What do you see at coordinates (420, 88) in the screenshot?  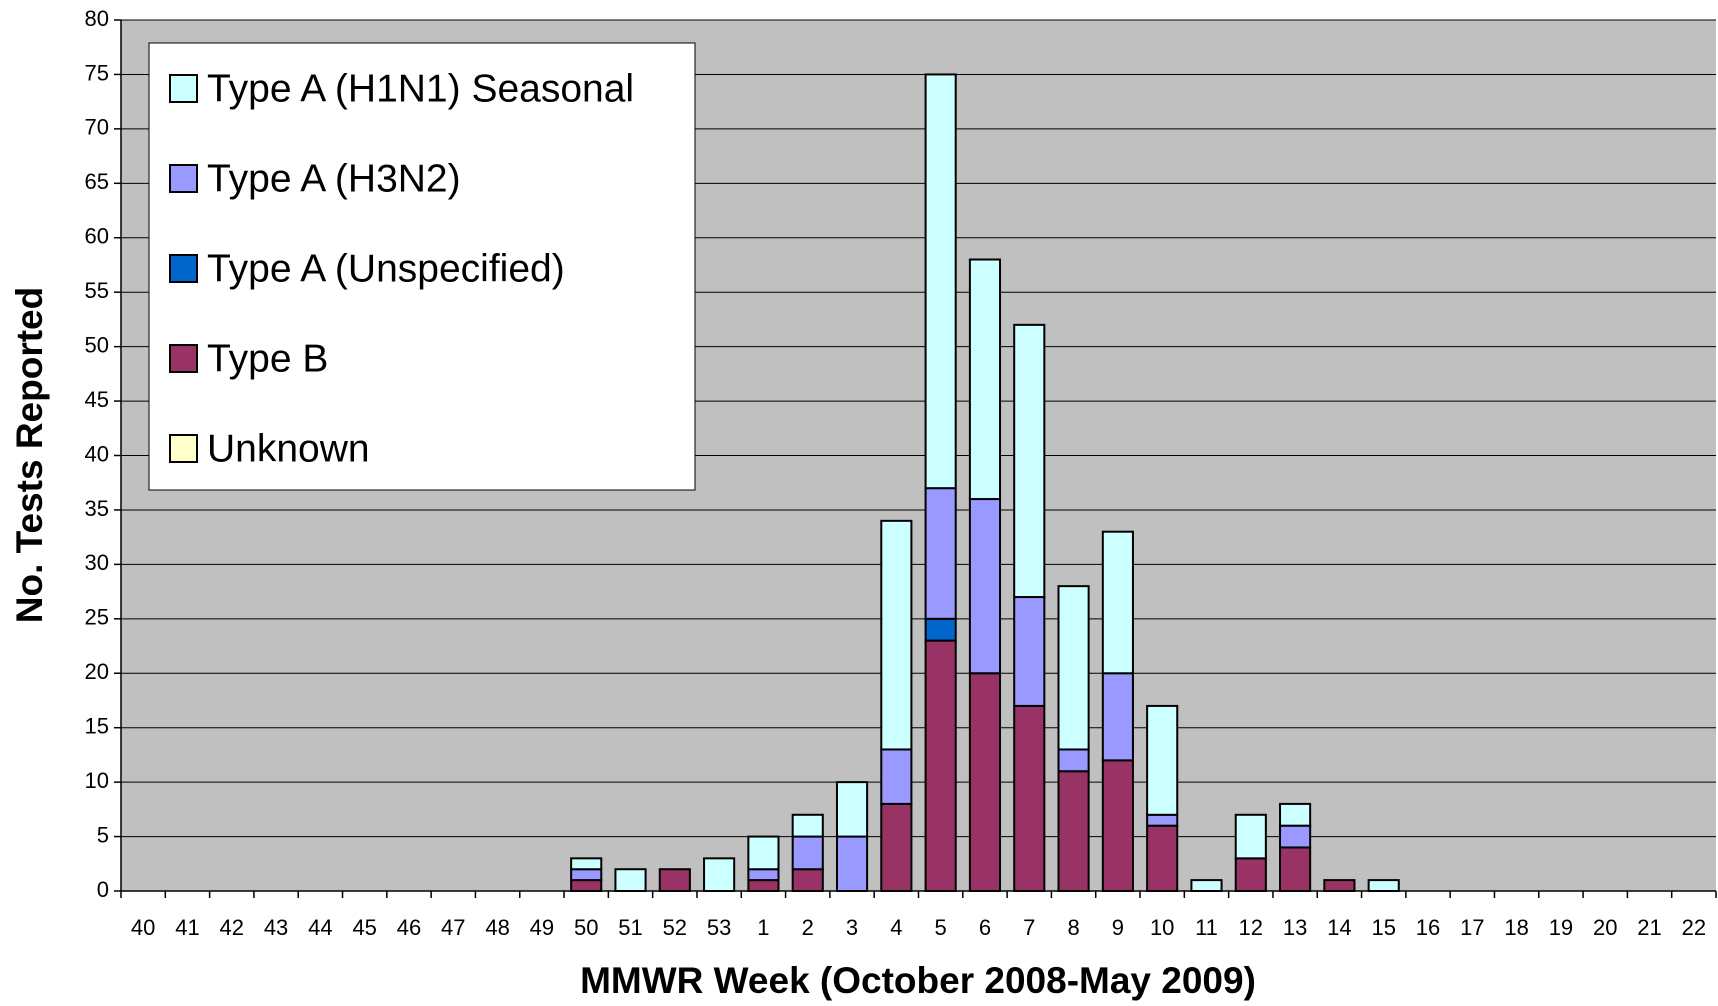 I see `legend-label: Type A (H1N1) Seasonal` at bounding box center [420, 88].